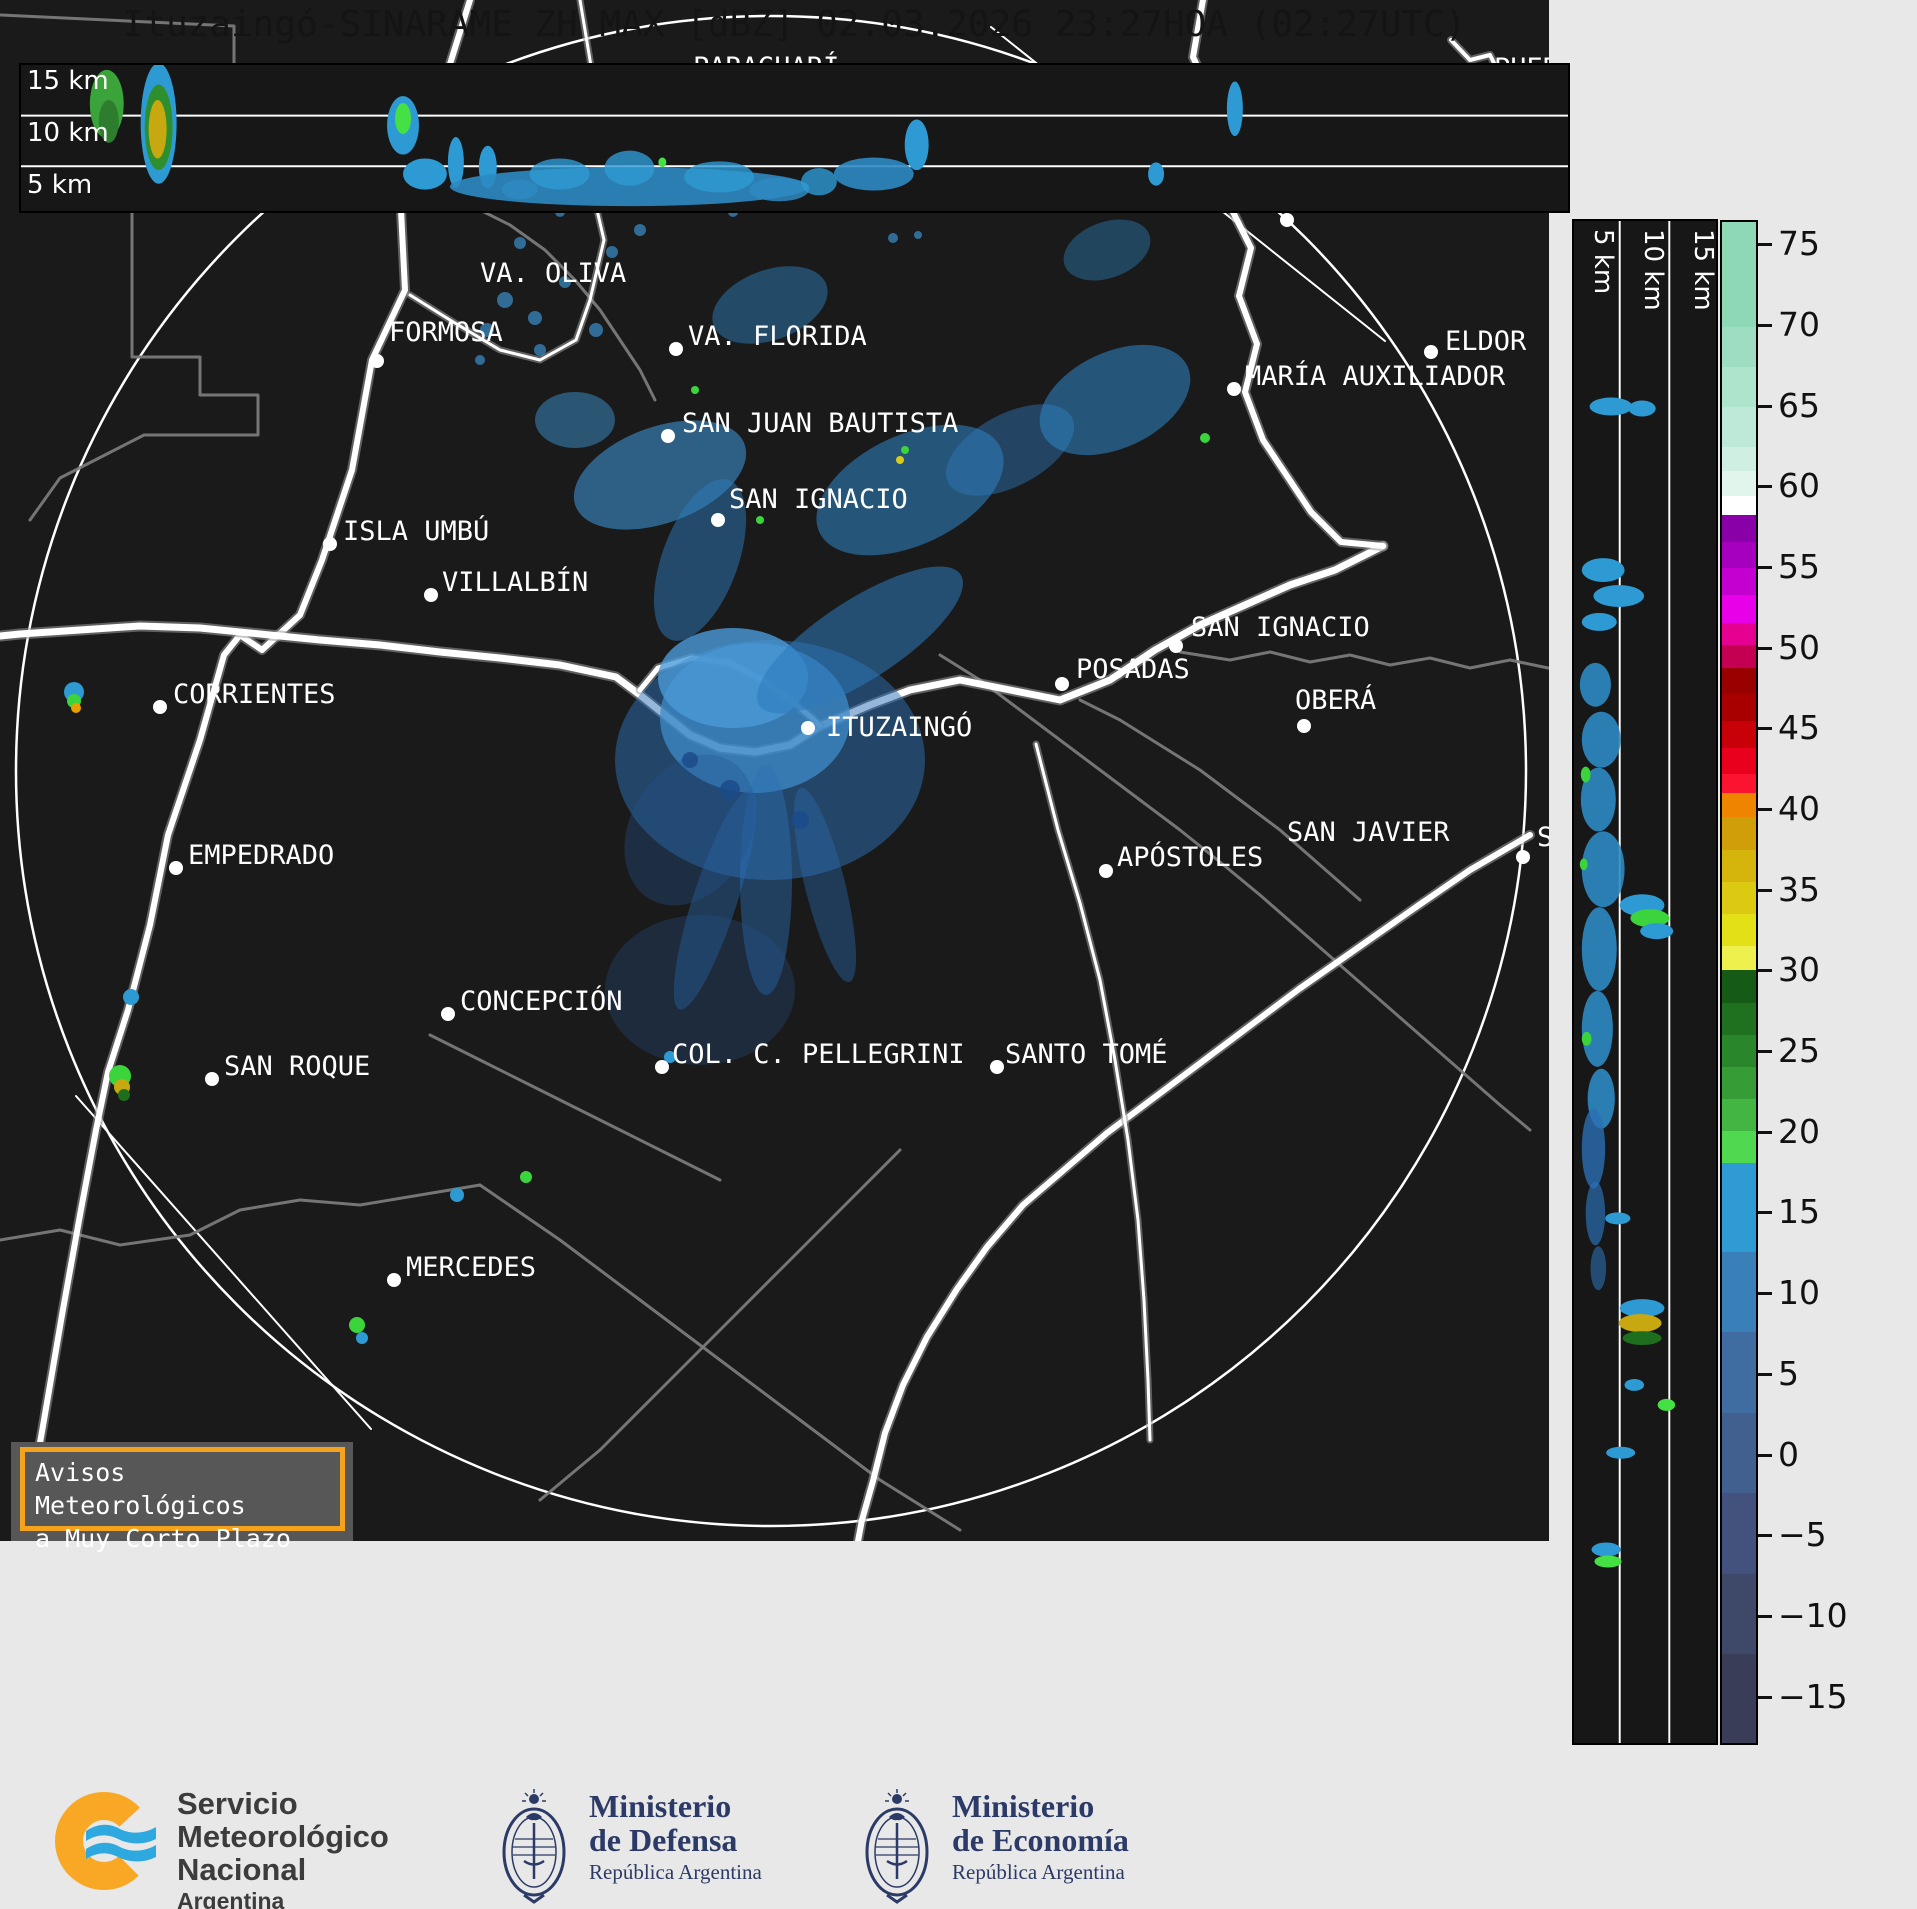 This screenshot has width=1917, height=1909. What do you see at coordinates (1799, 1131) in the screenshot?
I see `colorbar-tick-label: 20` at bounding box center [1799, 1131].